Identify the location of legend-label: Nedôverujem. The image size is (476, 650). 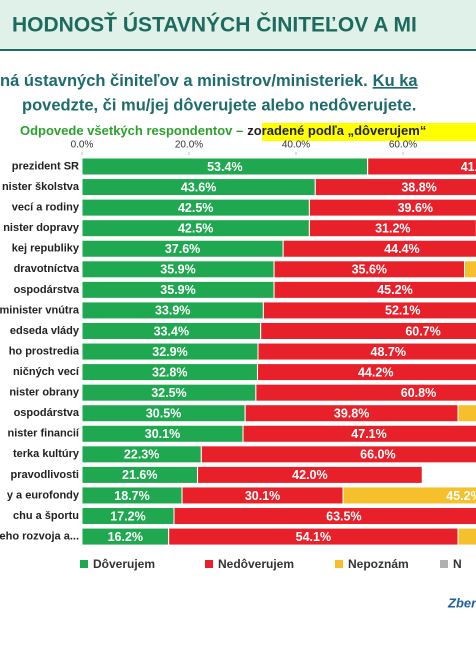
(256, 564).